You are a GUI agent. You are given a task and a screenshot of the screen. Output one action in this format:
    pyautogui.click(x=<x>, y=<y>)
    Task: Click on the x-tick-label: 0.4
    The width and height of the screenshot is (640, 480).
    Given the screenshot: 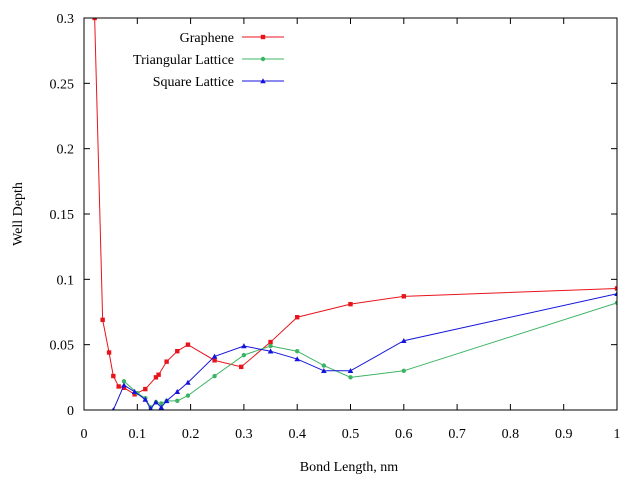 What is the action you would take?
    pyautogui.click(x=297, y=434)
    